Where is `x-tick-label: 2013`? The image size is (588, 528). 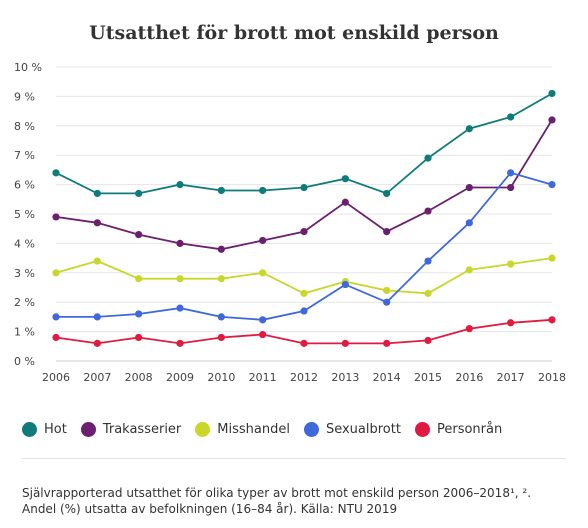 x-tick-label: 2013 is located at coordinates (345, 377).